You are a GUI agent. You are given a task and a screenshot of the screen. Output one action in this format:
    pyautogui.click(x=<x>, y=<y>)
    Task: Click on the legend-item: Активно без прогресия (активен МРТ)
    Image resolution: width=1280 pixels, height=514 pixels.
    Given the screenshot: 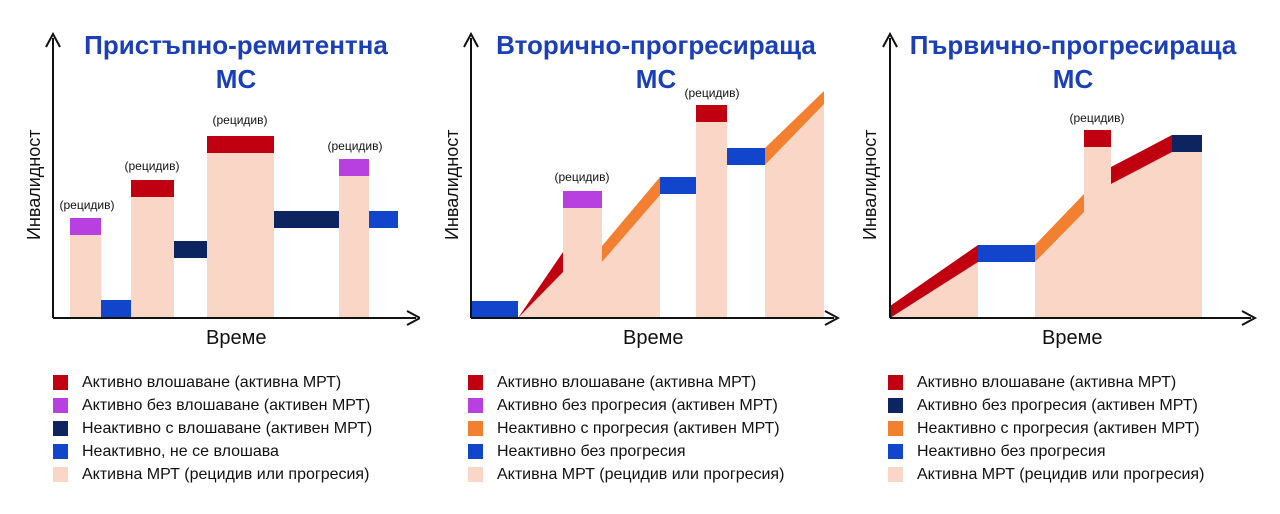 What is the action you would take?
    pyautogui.click(x=626, y=405)
    